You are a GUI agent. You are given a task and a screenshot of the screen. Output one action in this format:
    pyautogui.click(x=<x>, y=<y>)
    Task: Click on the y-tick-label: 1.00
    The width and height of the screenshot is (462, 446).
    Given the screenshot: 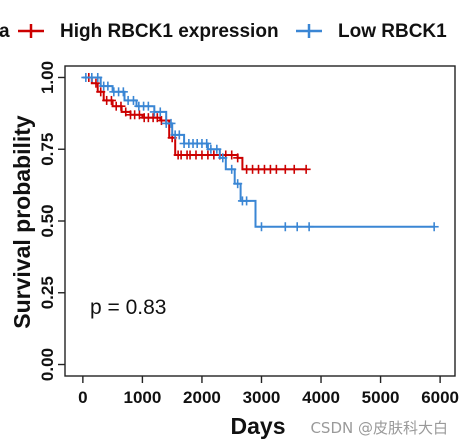 What is the action you would take?
    pyautogui.click(x=47, y=77)
    